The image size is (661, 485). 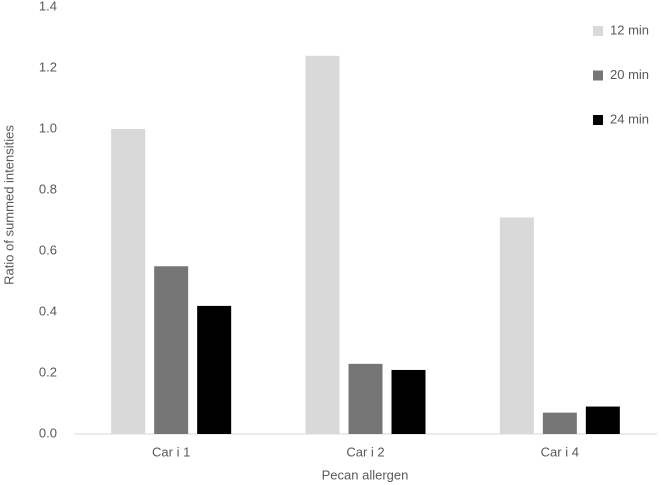 I want to click on legend-label: 12 min, so click(x=629, y=29).